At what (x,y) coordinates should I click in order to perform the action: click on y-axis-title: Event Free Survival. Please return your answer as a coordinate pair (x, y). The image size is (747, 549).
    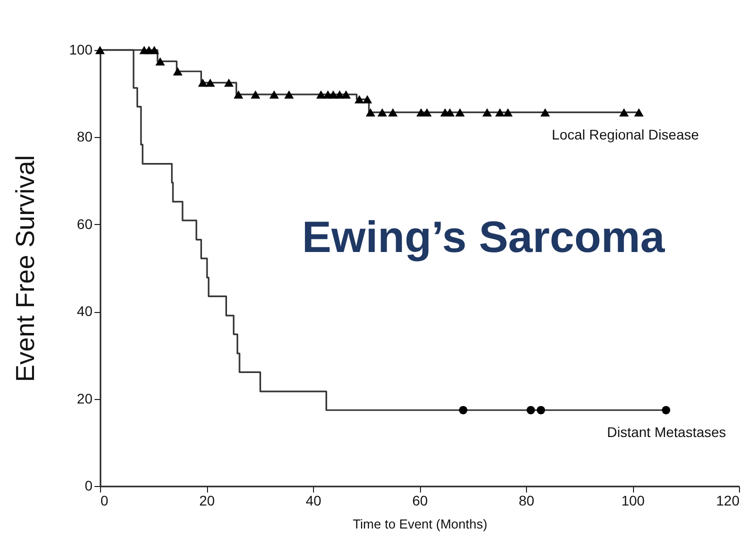
    Looking at the image, I should click on (25, 268).